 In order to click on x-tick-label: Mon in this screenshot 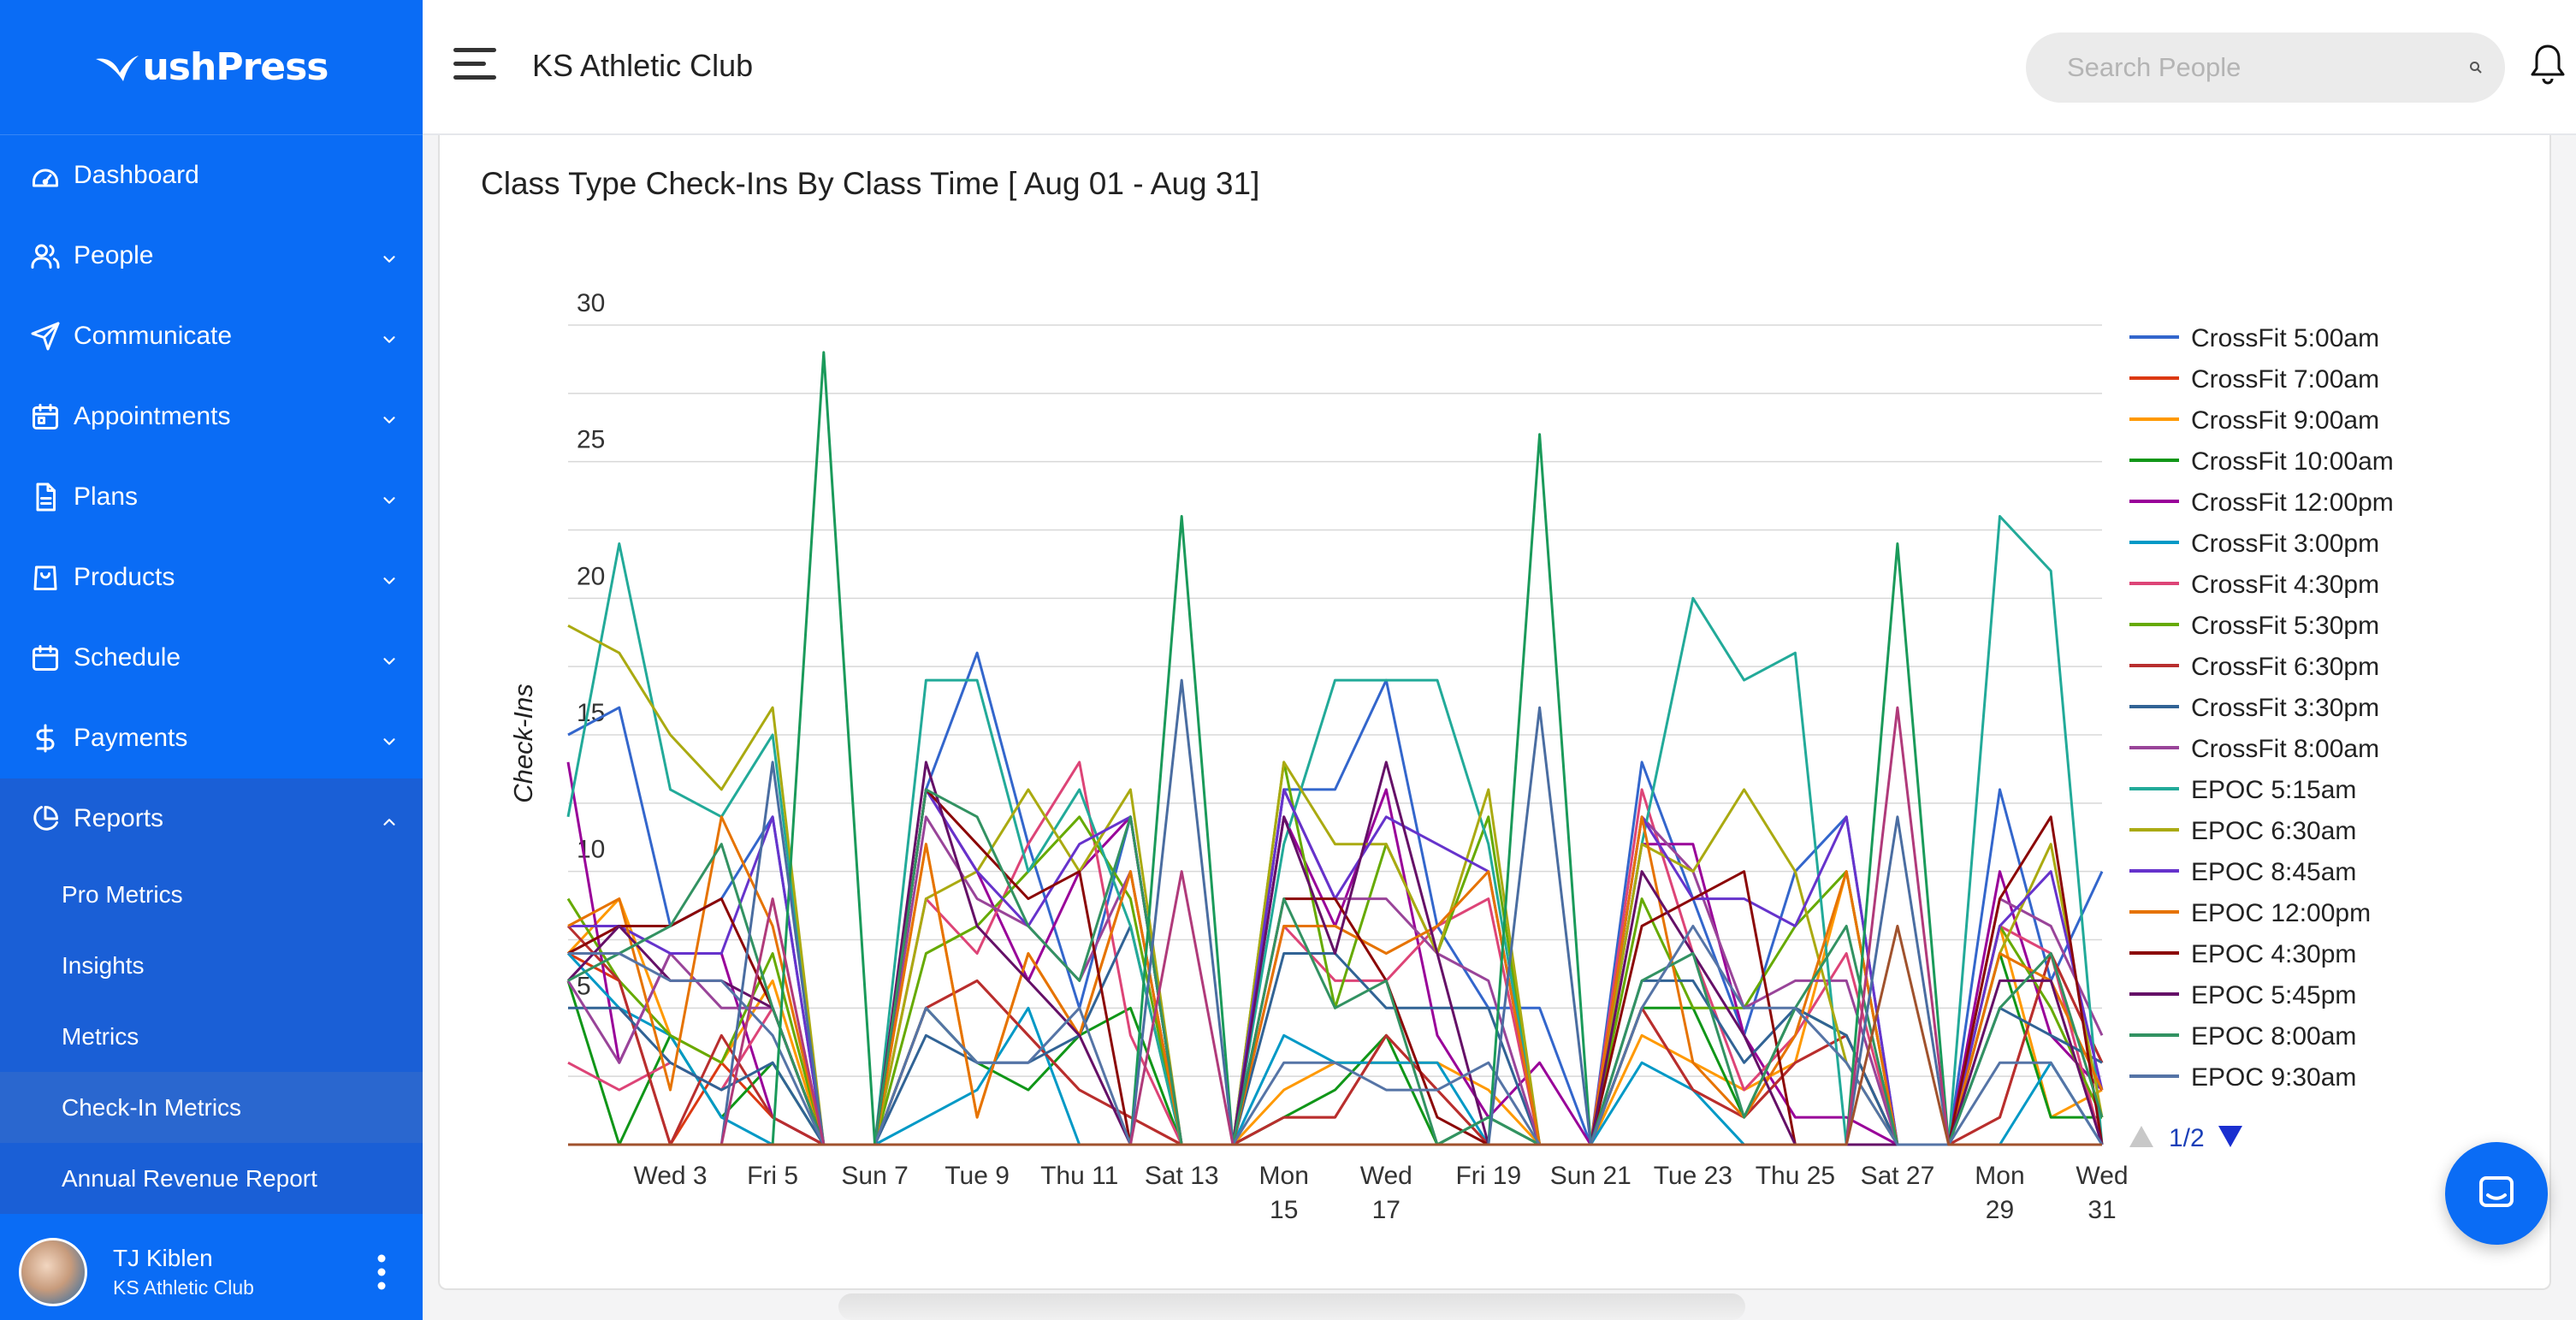, I will do `click(1999, 1176)`.